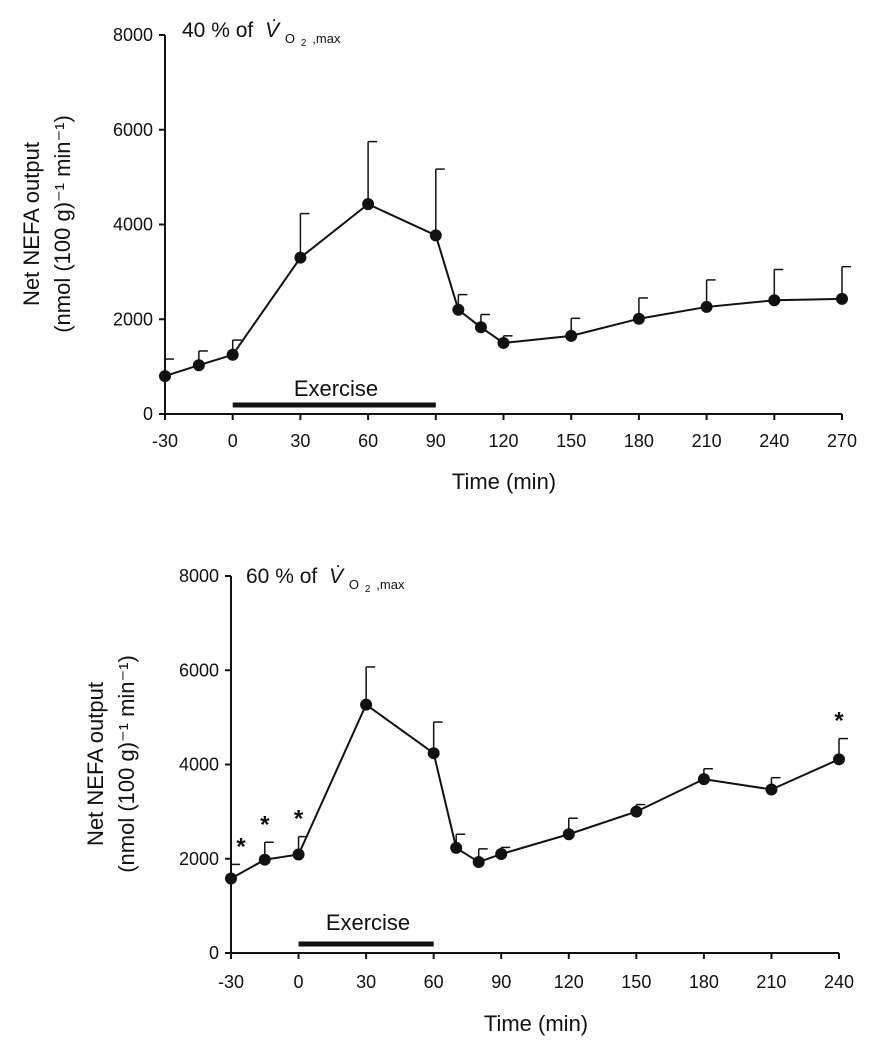  Describe the element at coordinates (217, 30) in the screenshot. I see `title-prefix: 40 % of` at that location.